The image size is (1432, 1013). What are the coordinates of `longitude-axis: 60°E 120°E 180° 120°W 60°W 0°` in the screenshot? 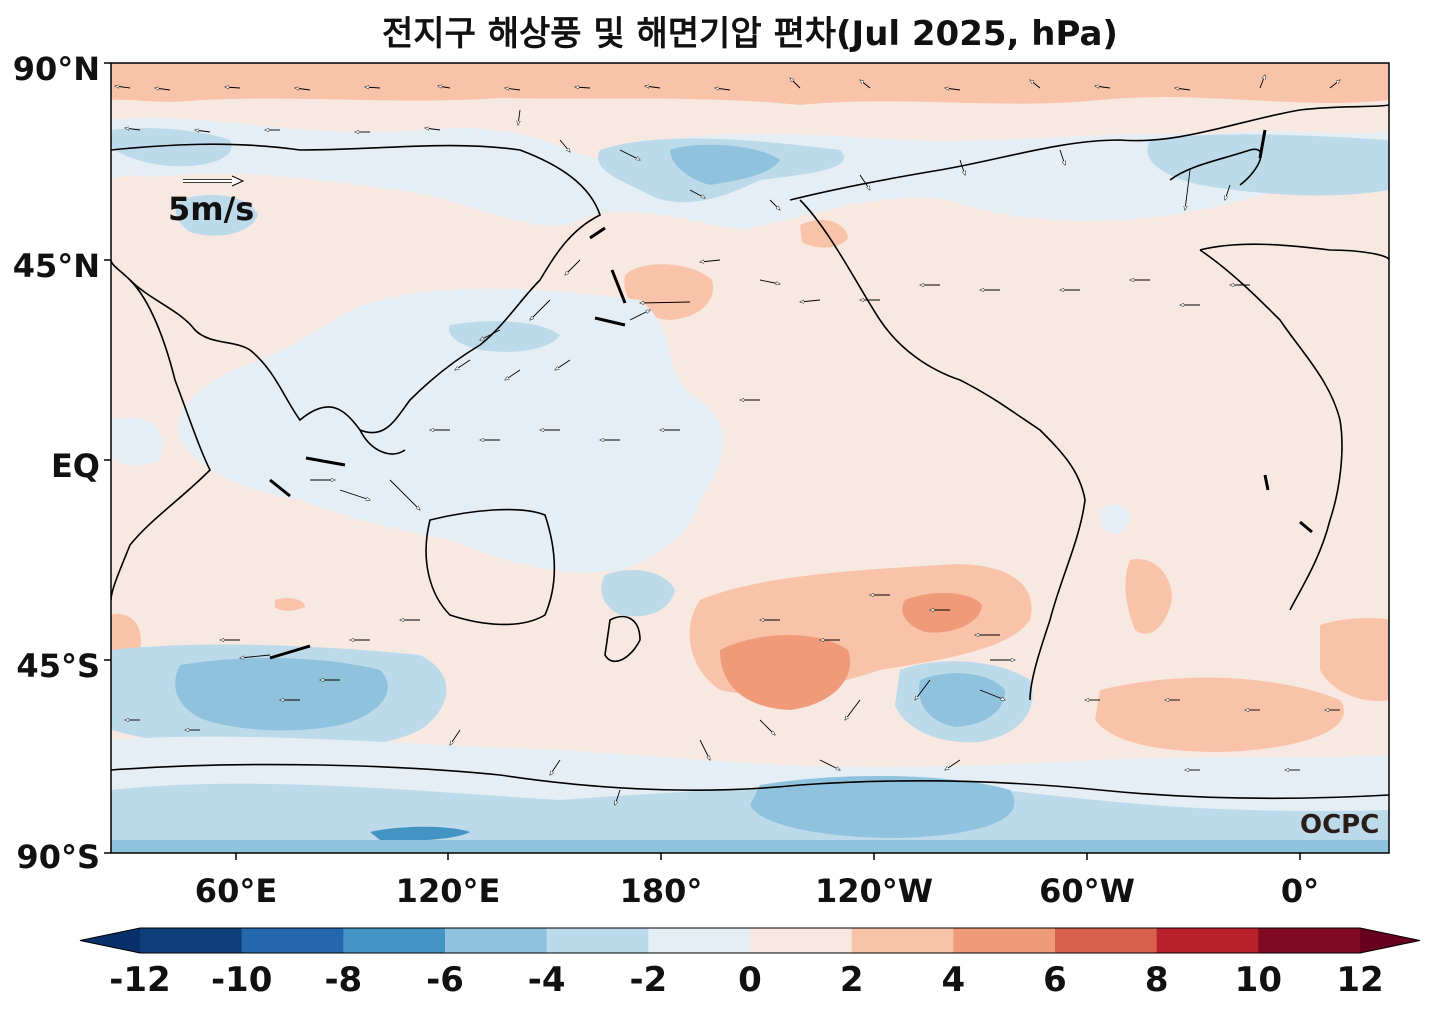 It's located at (757, 881).